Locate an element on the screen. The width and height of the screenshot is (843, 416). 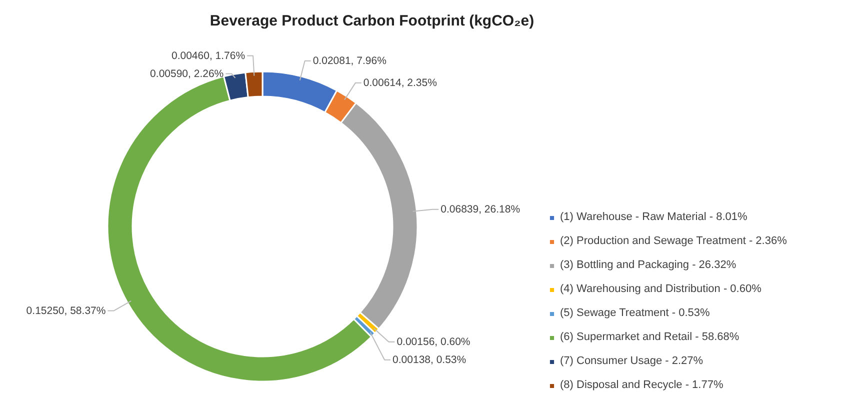
data-label: 0.00156, 0.60% is located at coordinates (433, 342).